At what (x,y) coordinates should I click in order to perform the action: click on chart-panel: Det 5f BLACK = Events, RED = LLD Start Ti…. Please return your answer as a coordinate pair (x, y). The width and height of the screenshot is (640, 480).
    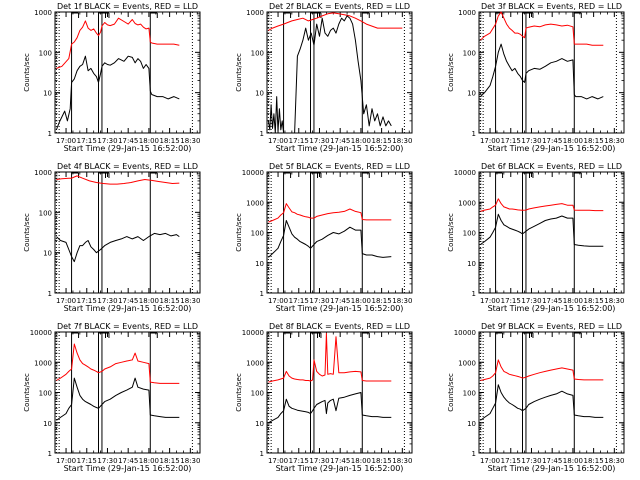
    Looking at the image, I should click on (324, 237).